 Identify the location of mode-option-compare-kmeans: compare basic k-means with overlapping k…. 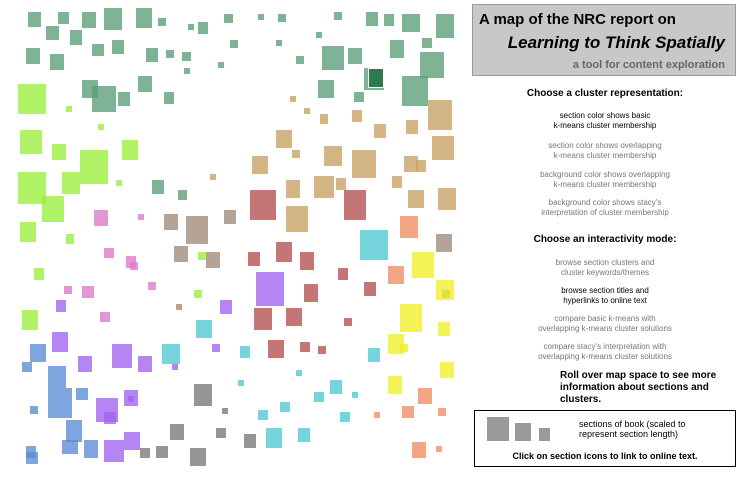
(605, 324).